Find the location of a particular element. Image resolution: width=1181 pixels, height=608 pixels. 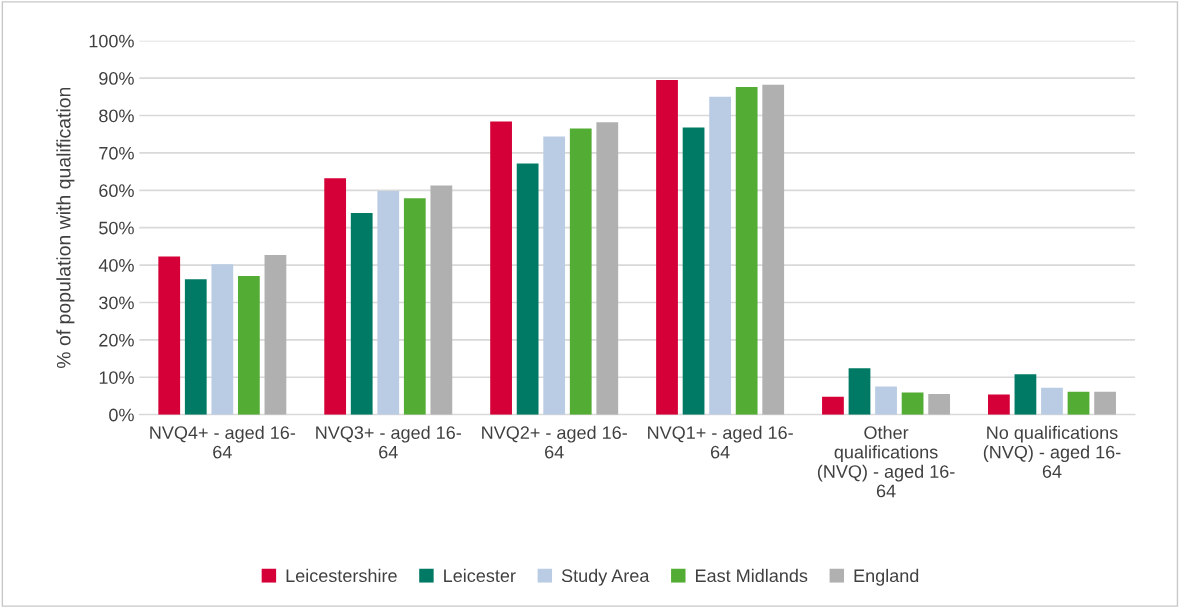

y-tick-label: 90% is located at coordinates (116, 78).